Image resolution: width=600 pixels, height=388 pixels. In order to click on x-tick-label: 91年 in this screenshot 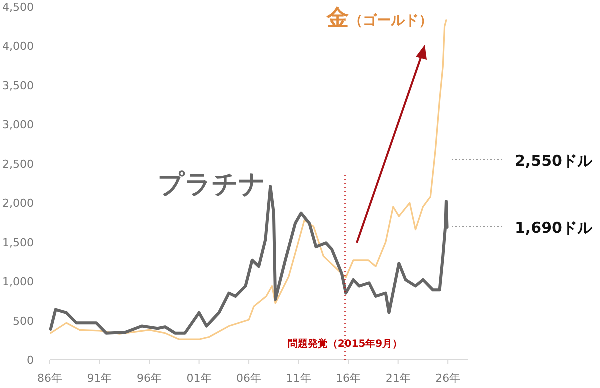, I will do `click(99, 378)`.